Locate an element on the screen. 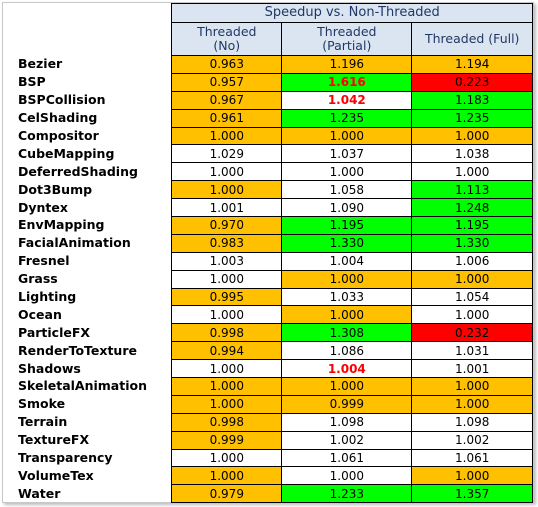  table-row: Bezier 0.963 1.196 1.194 is located at coordinates (274, 64).